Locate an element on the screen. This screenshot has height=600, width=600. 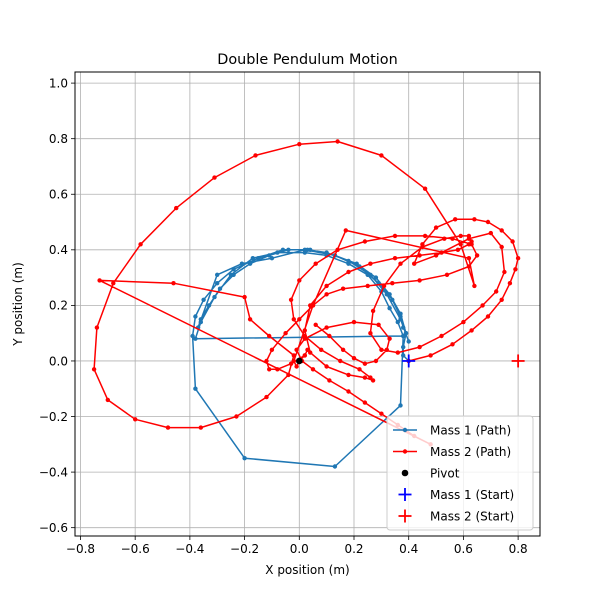
x-axis-label: X position (m) is located at coordinates (307, 570).